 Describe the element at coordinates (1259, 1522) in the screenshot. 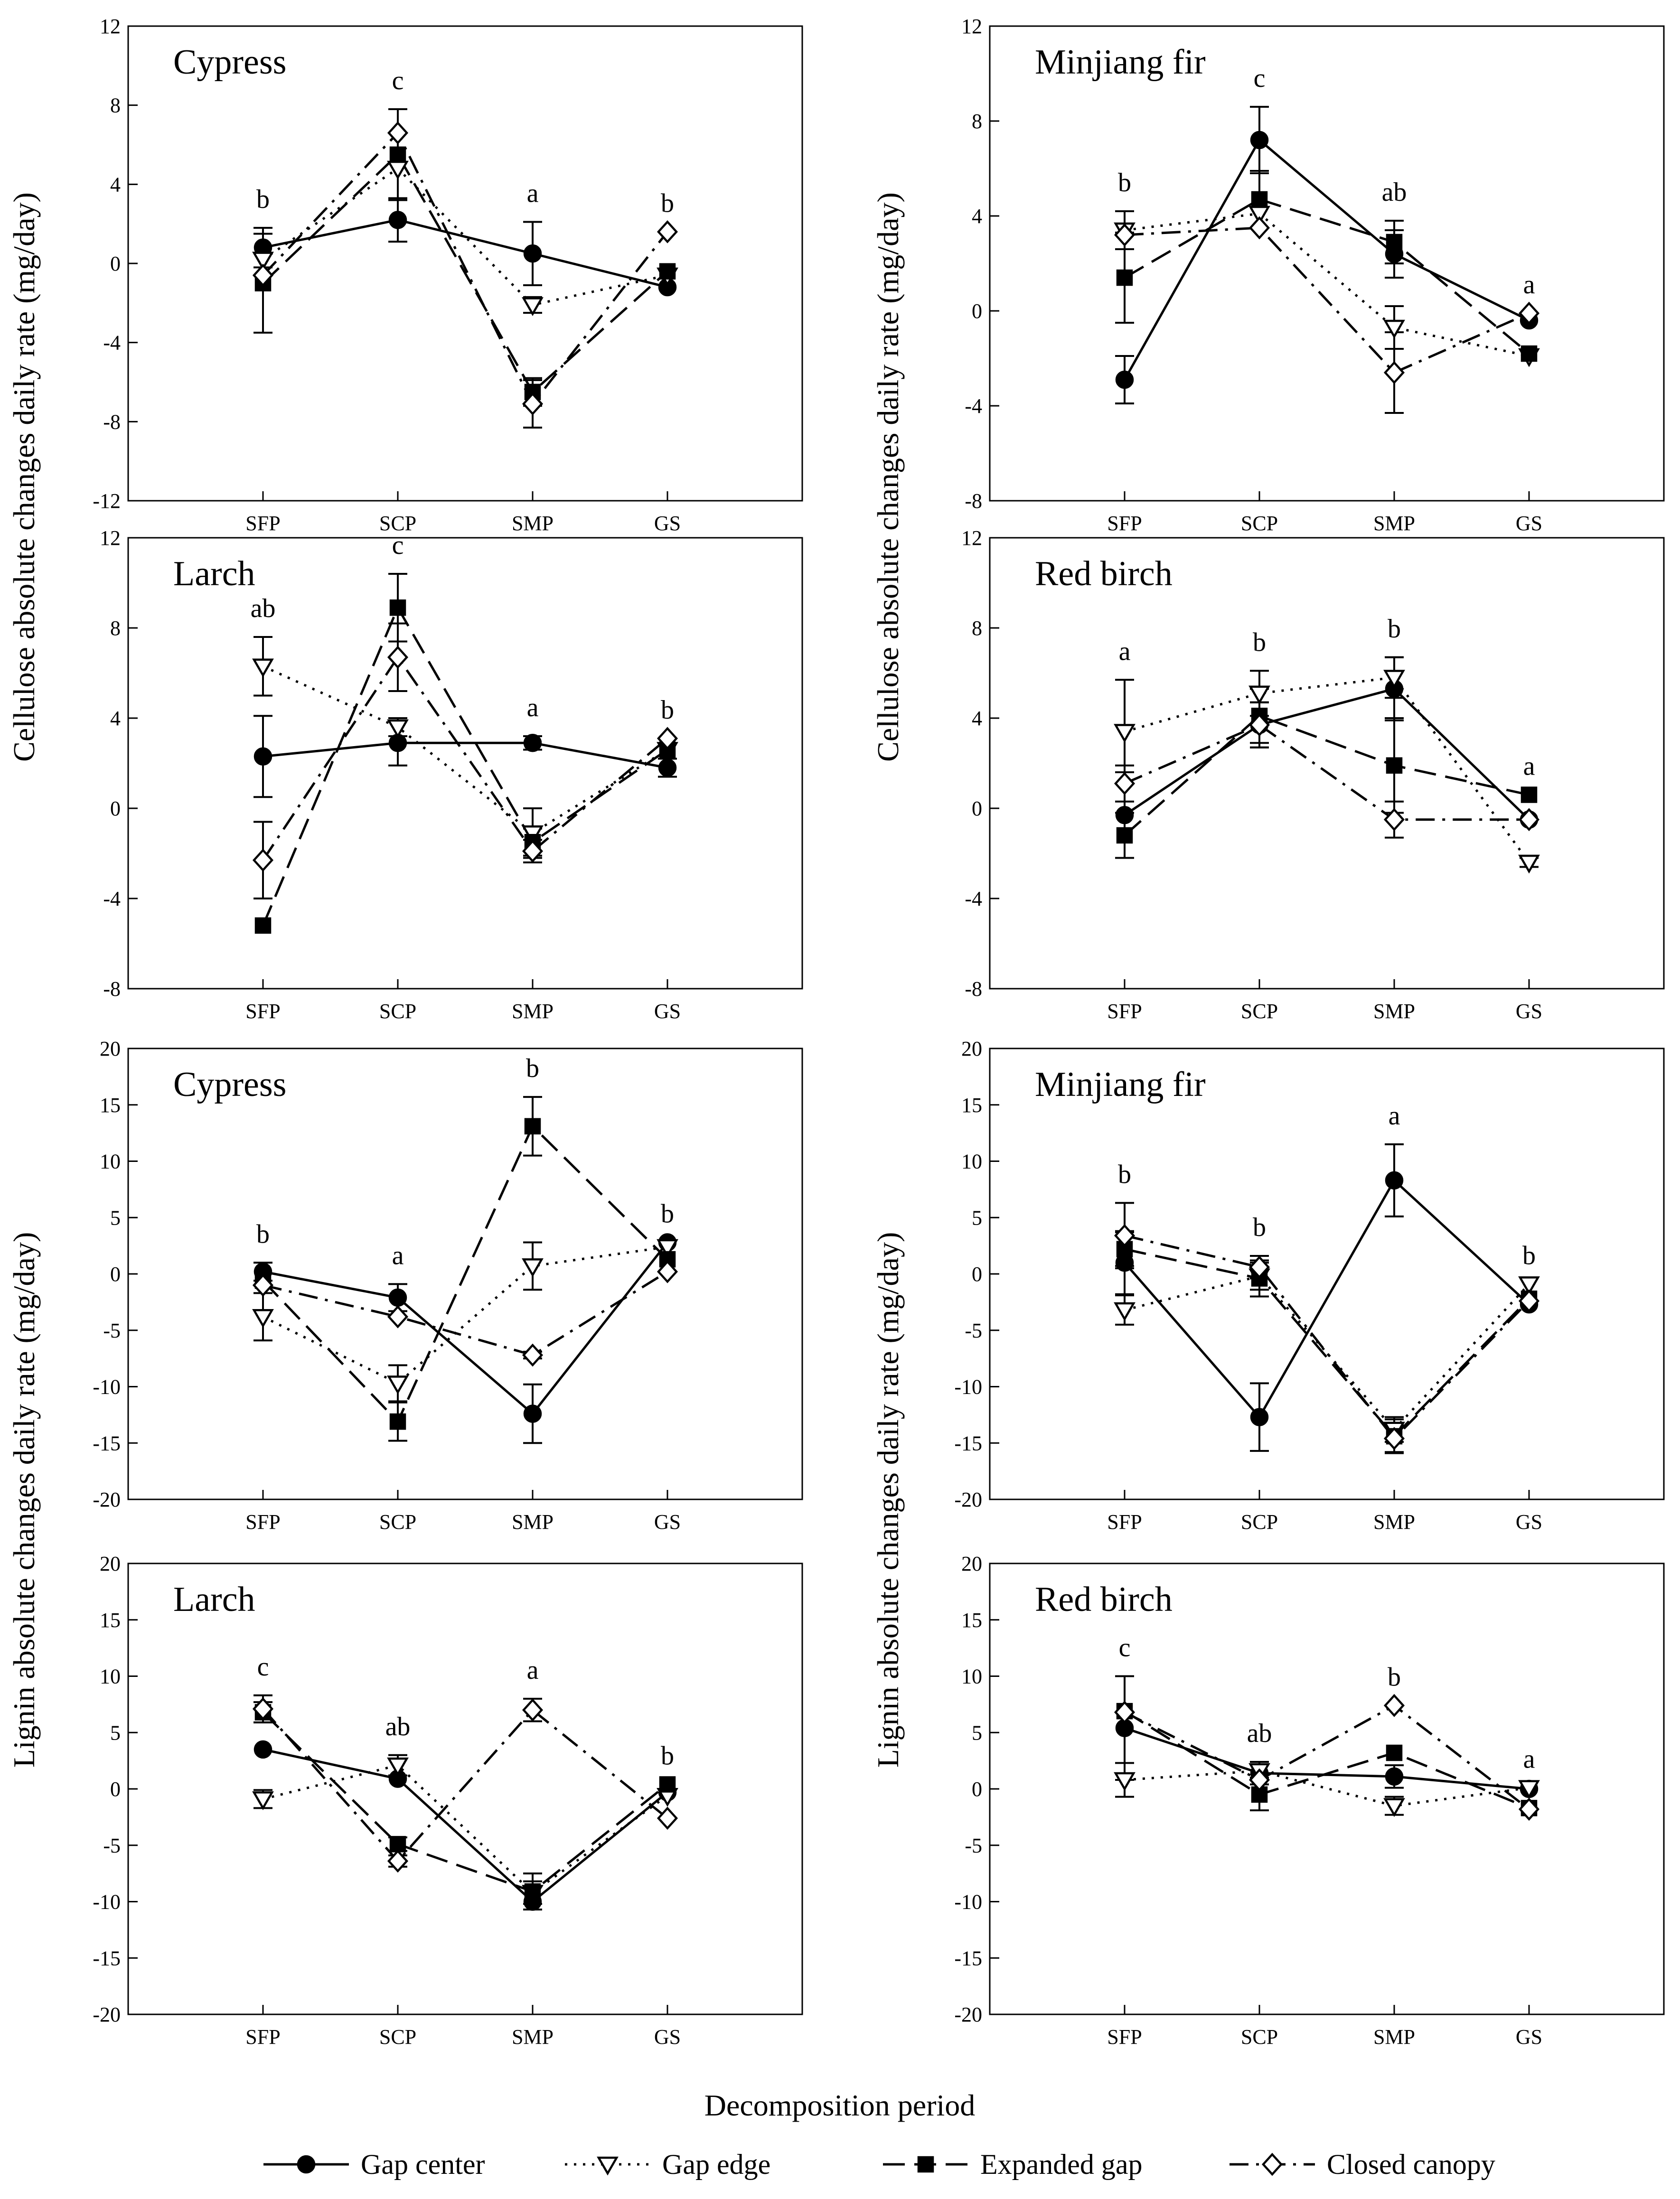

I see `x-tick-label-scp: SCP` at that location.